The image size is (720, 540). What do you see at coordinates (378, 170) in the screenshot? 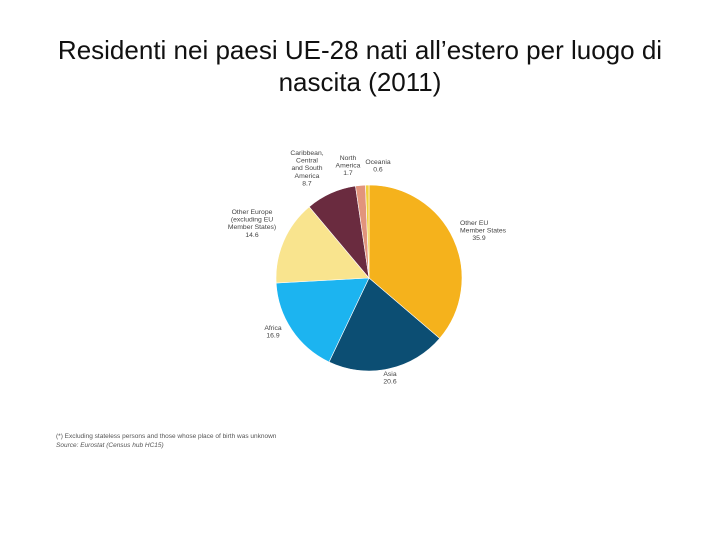
I see `slice-value-label: 0.6` at bounding box center [378, 170].